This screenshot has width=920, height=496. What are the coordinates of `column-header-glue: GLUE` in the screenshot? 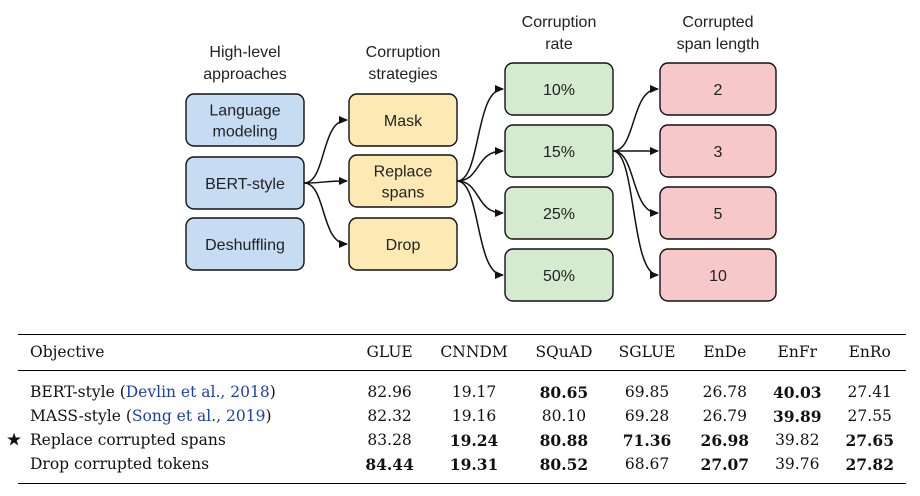 It's located at (389, 352).